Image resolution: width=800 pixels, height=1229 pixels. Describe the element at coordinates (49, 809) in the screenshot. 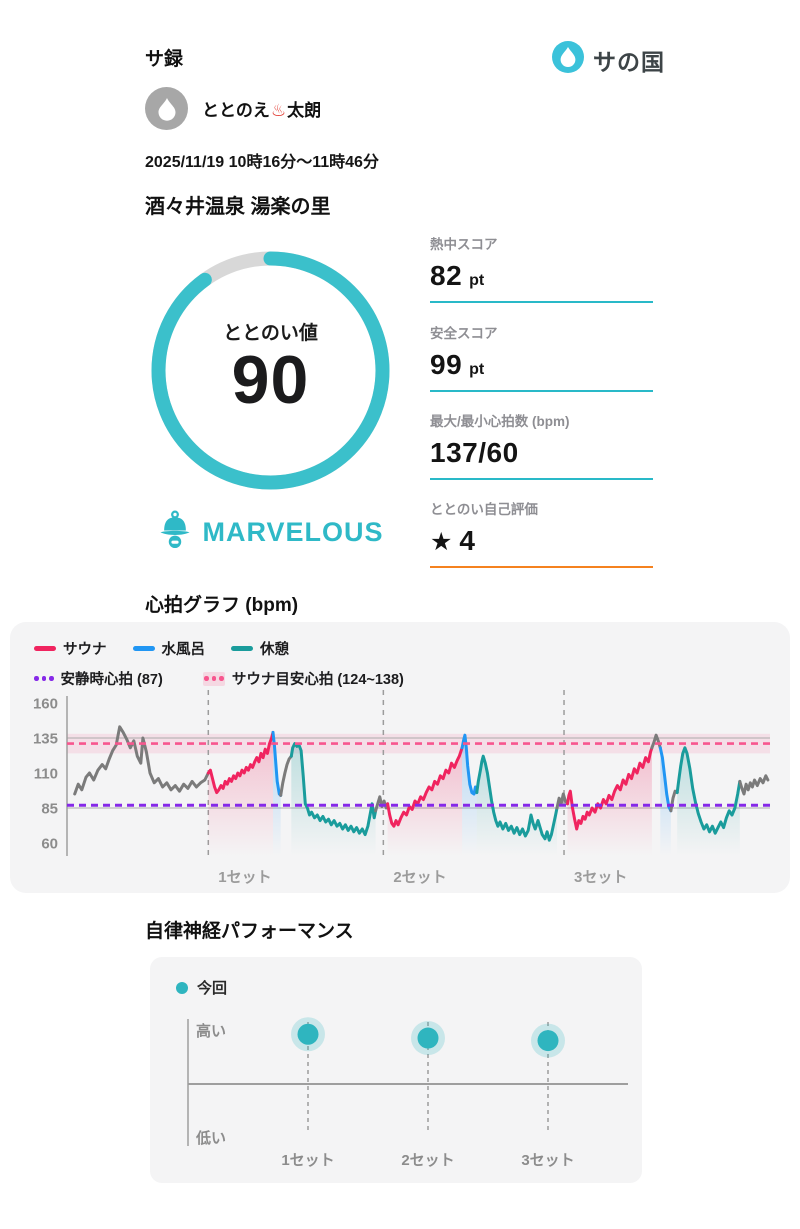

I see `svg-text: 85` at that location.